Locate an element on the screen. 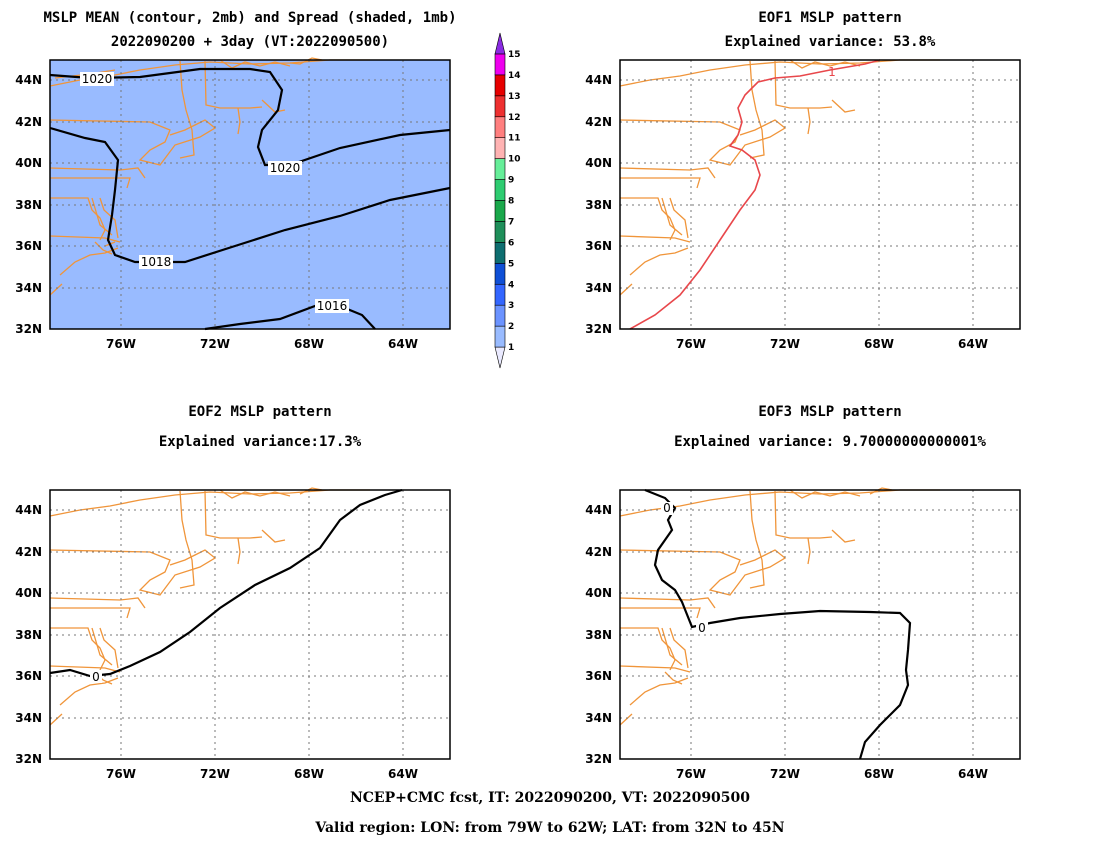 Image resolution: width=1100 pixels, height=850 pixels. contour-label: 1 is located at coordinates (832, 72).